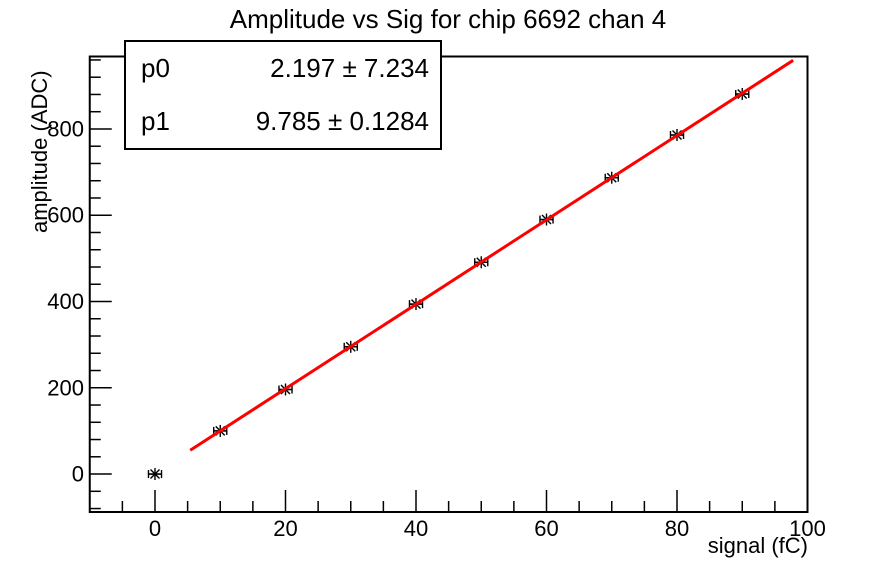 Image resolution: width=896 pixels, height=572 pixels. I want to click on stat-row-p1: p1 9.785 ± 0.1284, so click(283, 121).